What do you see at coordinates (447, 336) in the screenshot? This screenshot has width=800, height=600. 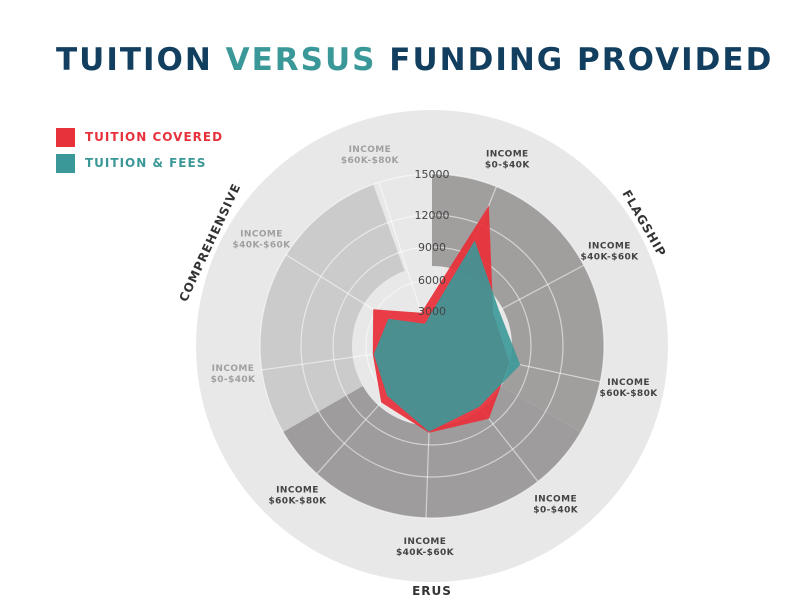 I see `series-tuition-fees` at bounding box center [447, 336].